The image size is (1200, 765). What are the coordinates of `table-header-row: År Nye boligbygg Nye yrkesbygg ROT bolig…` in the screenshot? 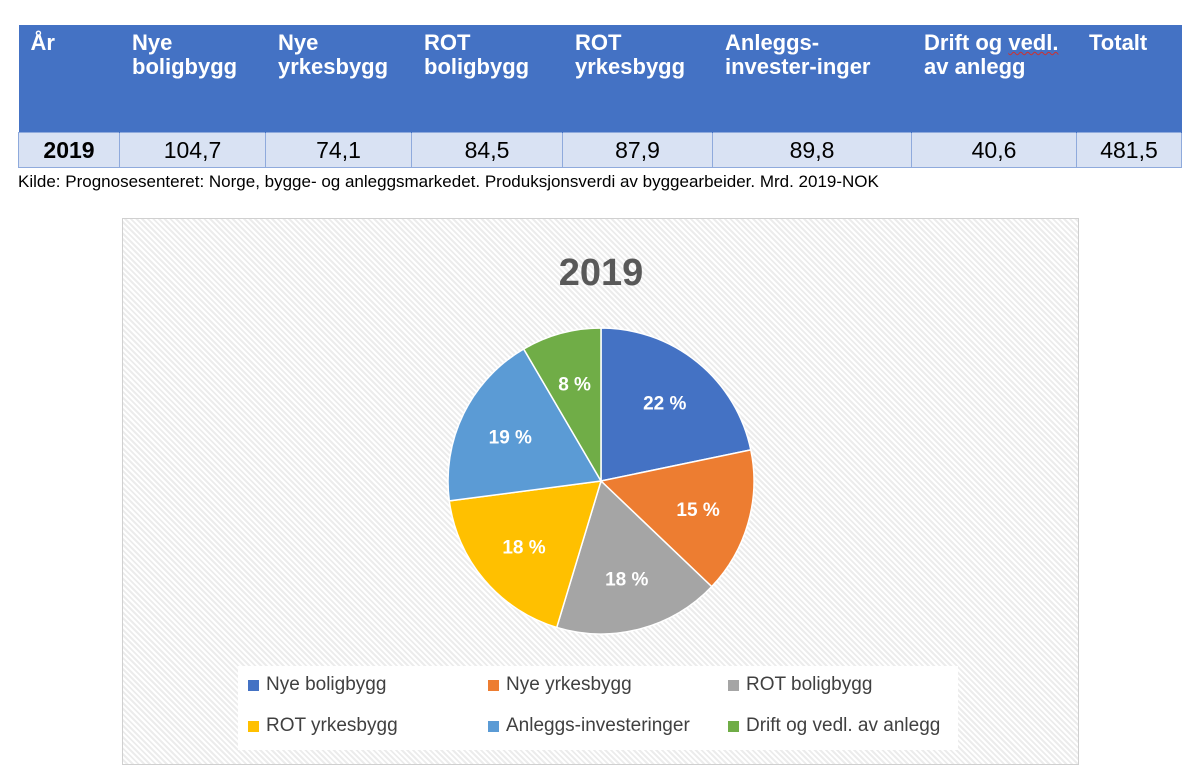 It's located at (600, 79).